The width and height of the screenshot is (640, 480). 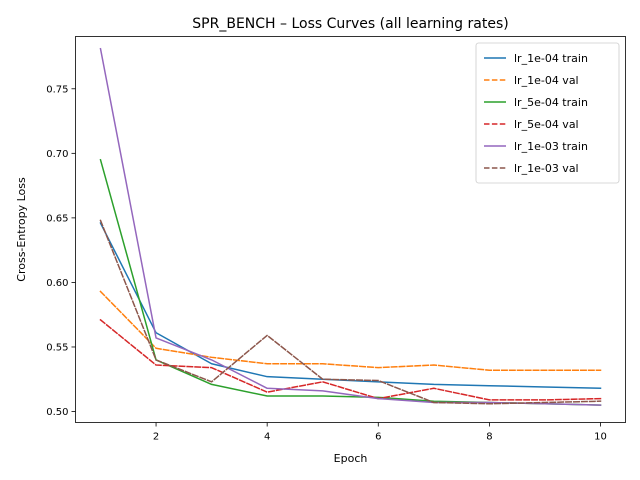 I want to click on x-axis-label: Epoch, so click(x=351, y=458).